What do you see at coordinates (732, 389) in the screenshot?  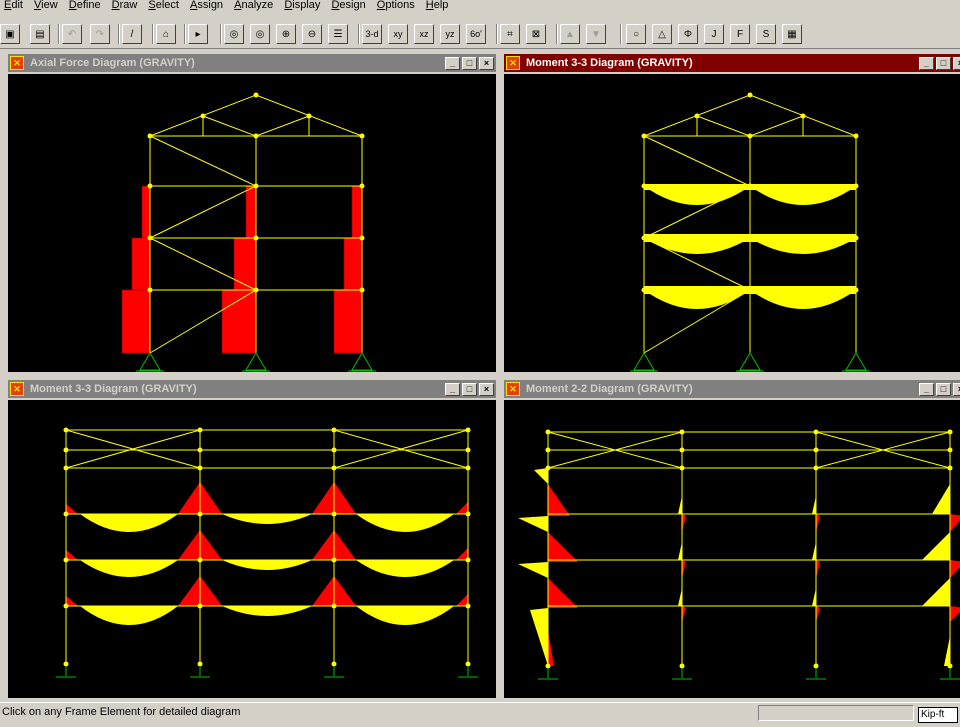 I see `moment22-titlebar: ✕ Moment 2-2 Diagram (GRAVITY) _ □ ×` at bounding box center [732, 389].